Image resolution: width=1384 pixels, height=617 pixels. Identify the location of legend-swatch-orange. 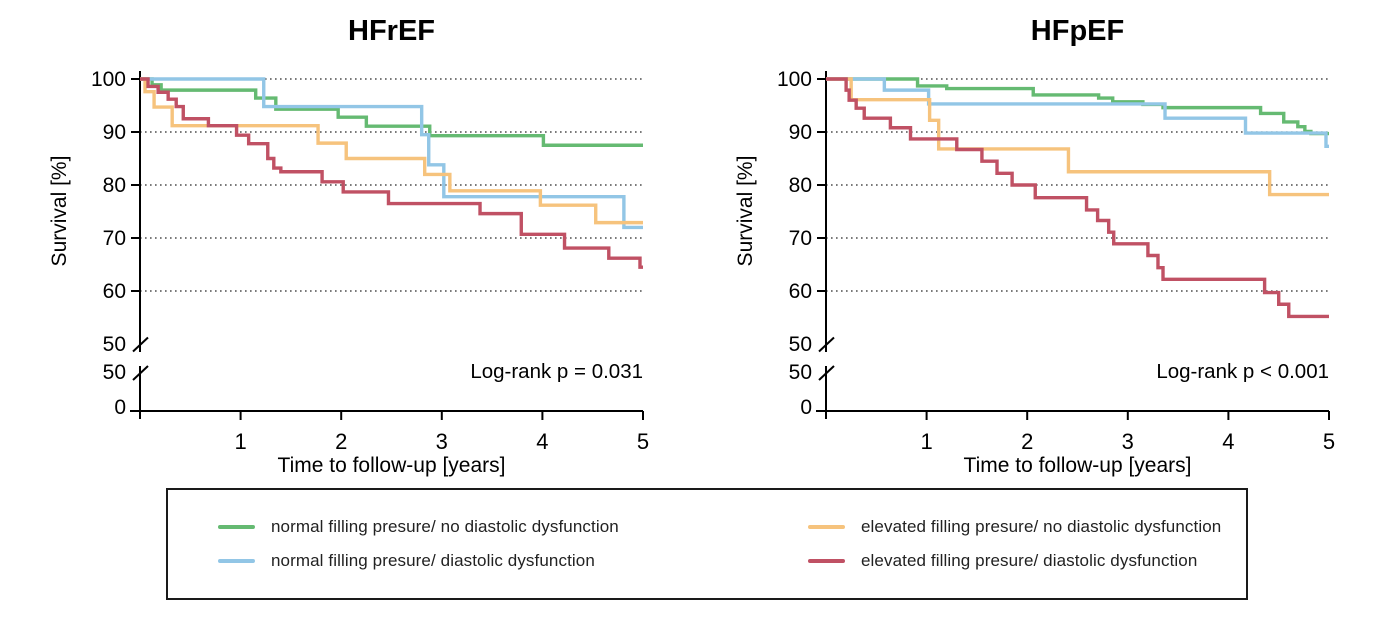
(826, 527).